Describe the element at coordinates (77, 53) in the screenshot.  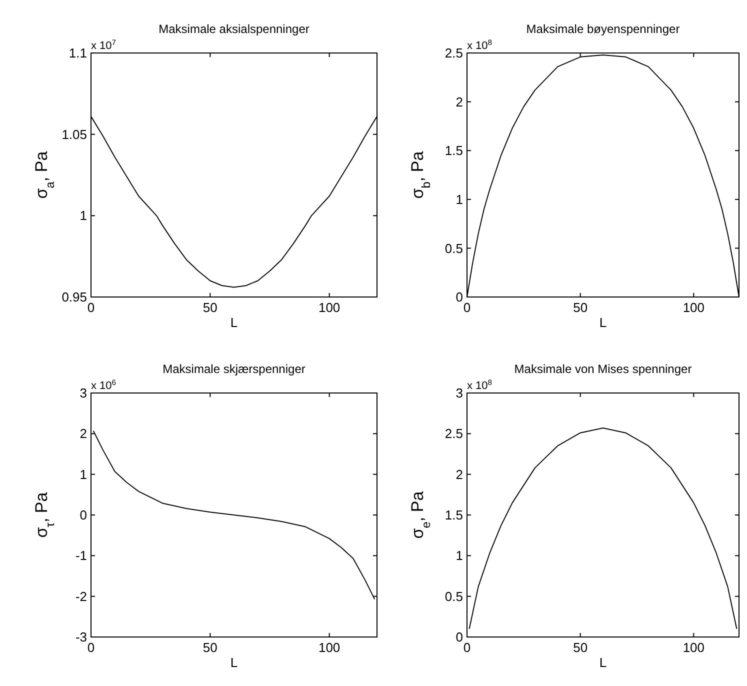
I see `y-tick-label: 1.1` at that location.